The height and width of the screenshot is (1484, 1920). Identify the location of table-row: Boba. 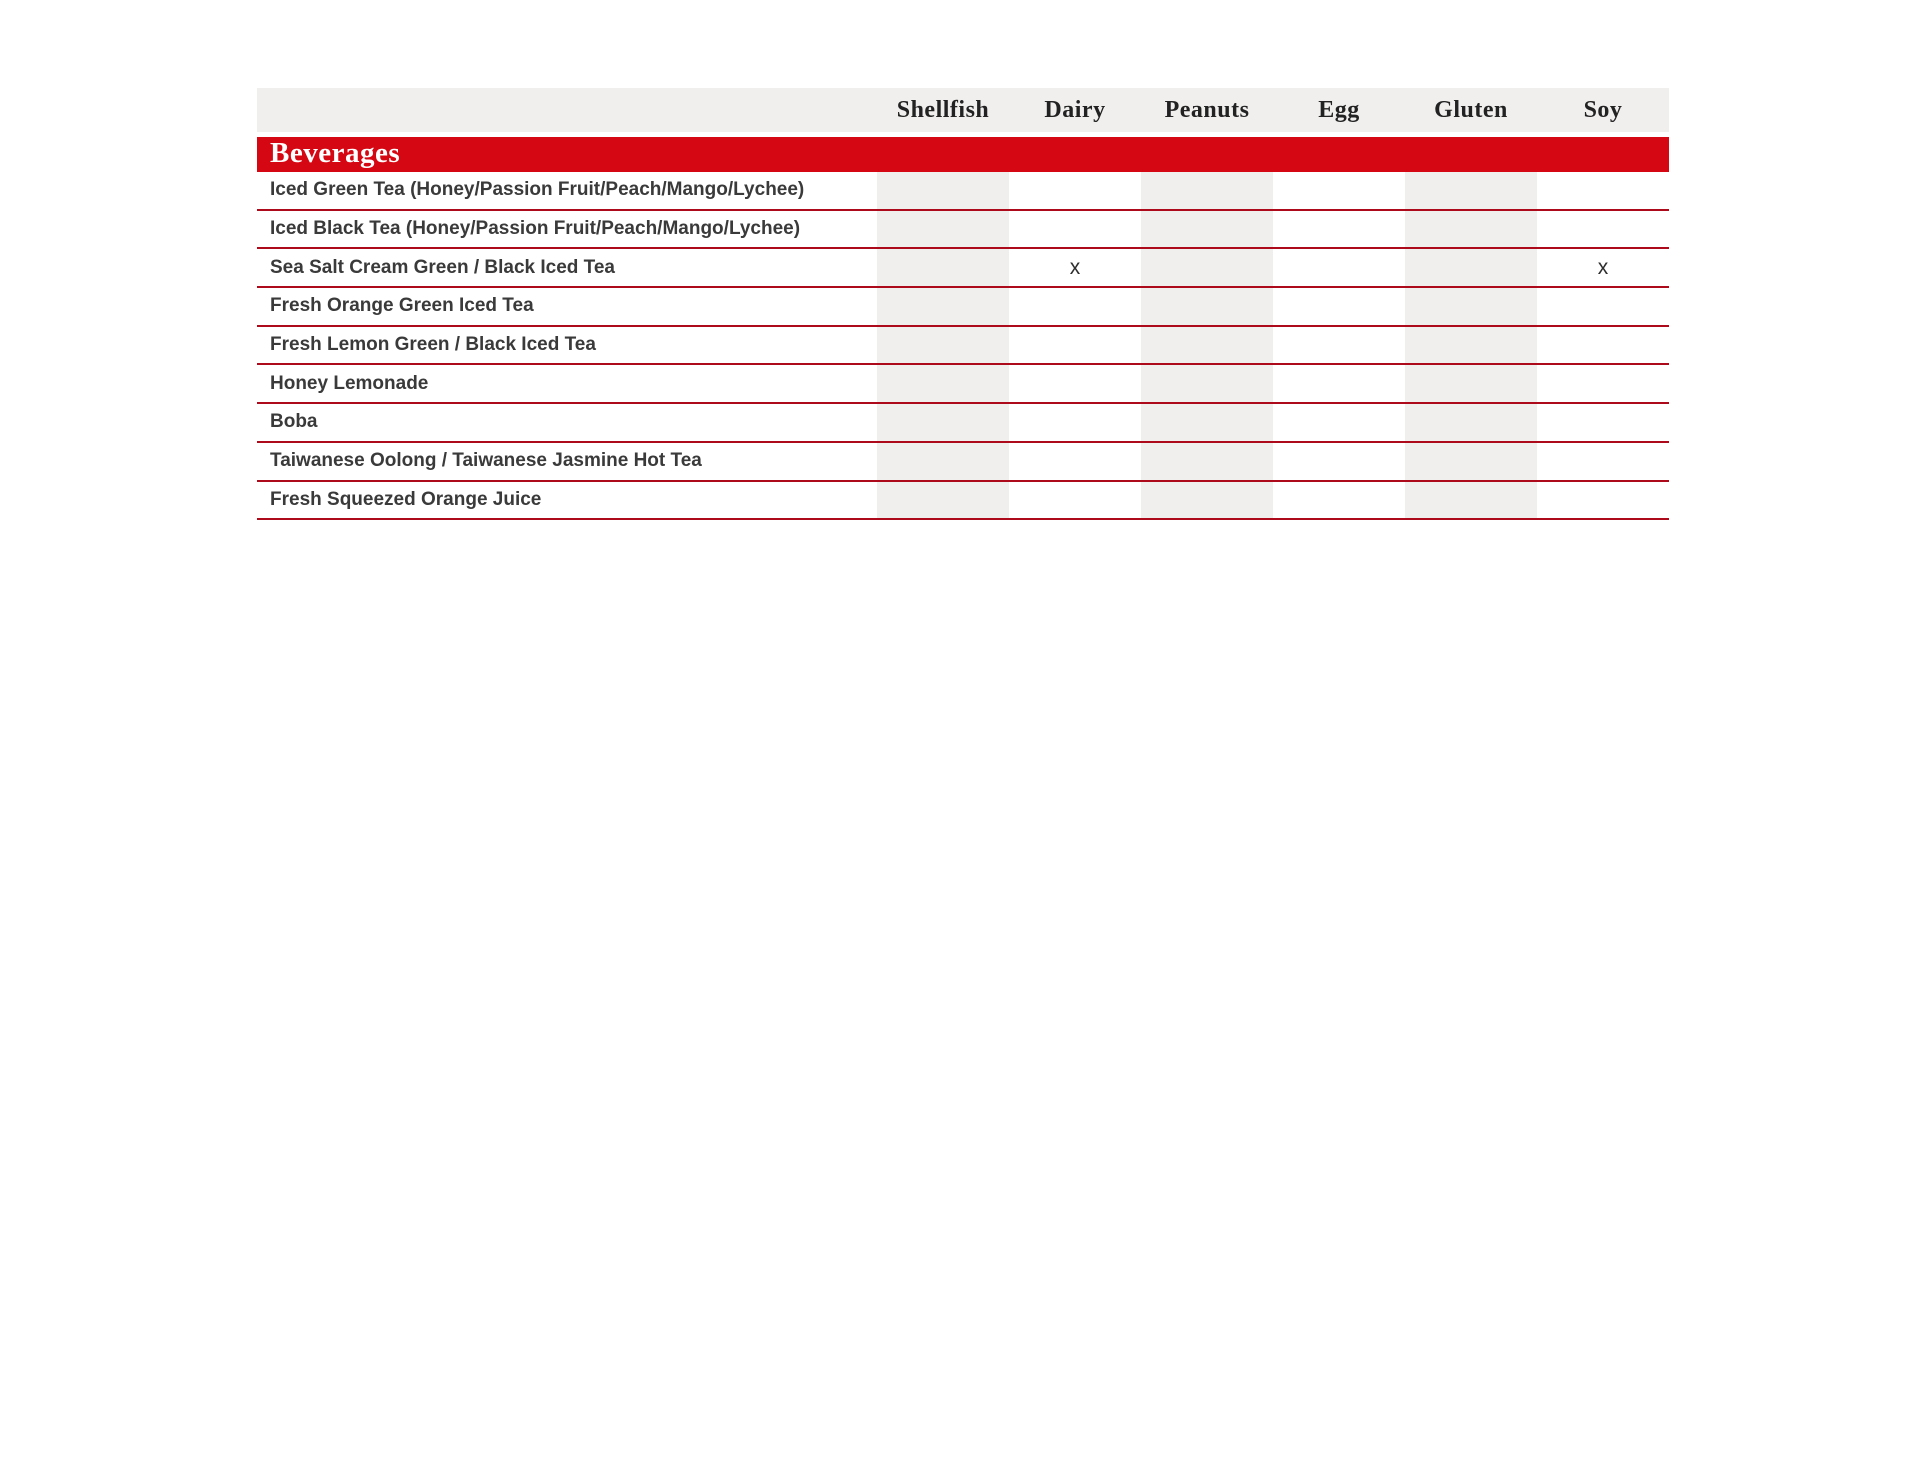
(963, 423).